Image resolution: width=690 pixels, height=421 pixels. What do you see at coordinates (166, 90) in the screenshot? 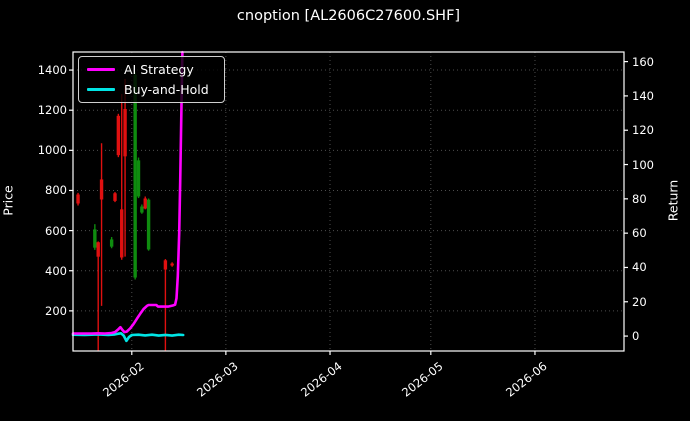
I see `legend-label-buy-and-hold: Buy-and-Hold` at bounding box center [166, 90].